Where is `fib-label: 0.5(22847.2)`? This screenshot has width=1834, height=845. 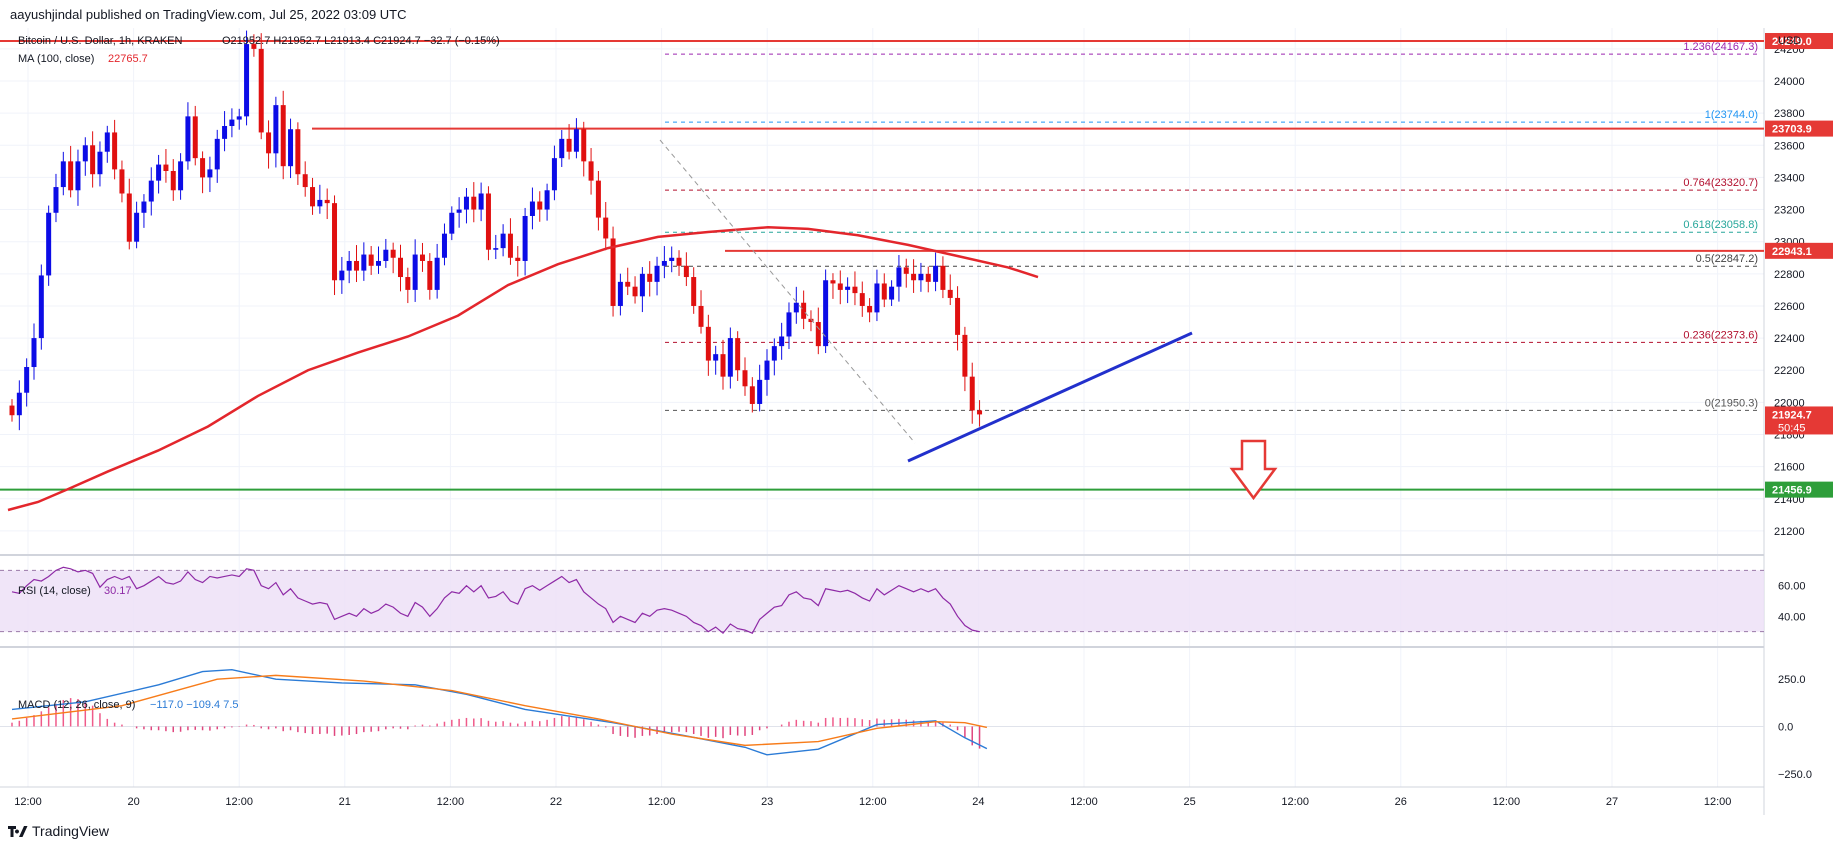
fib-label: 0.5(22847.2) is located at coordinates (1727, 259).